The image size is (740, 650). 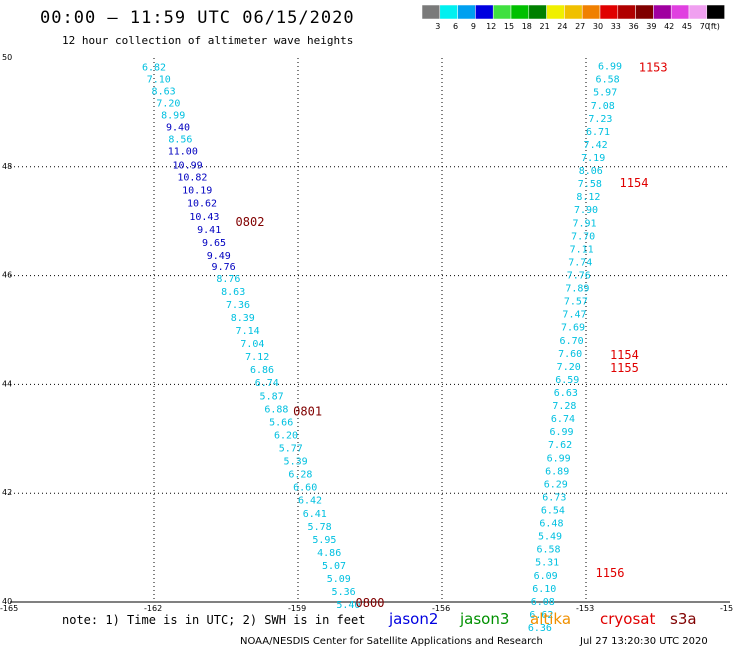 What do you see at coordinates (585, 608) in the screenshot?
I see `longitude-tick-label: -153` at bounding box center [585, 608].